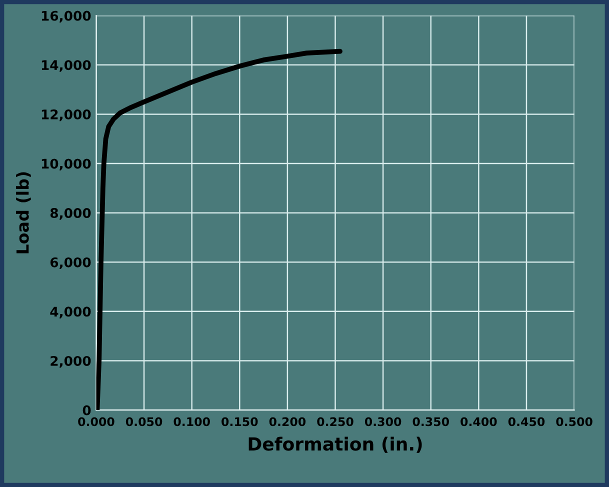 The width and height of the screenshot is (609, 487). I want to click on x-tick-label: 0.400, so click(478, 421).